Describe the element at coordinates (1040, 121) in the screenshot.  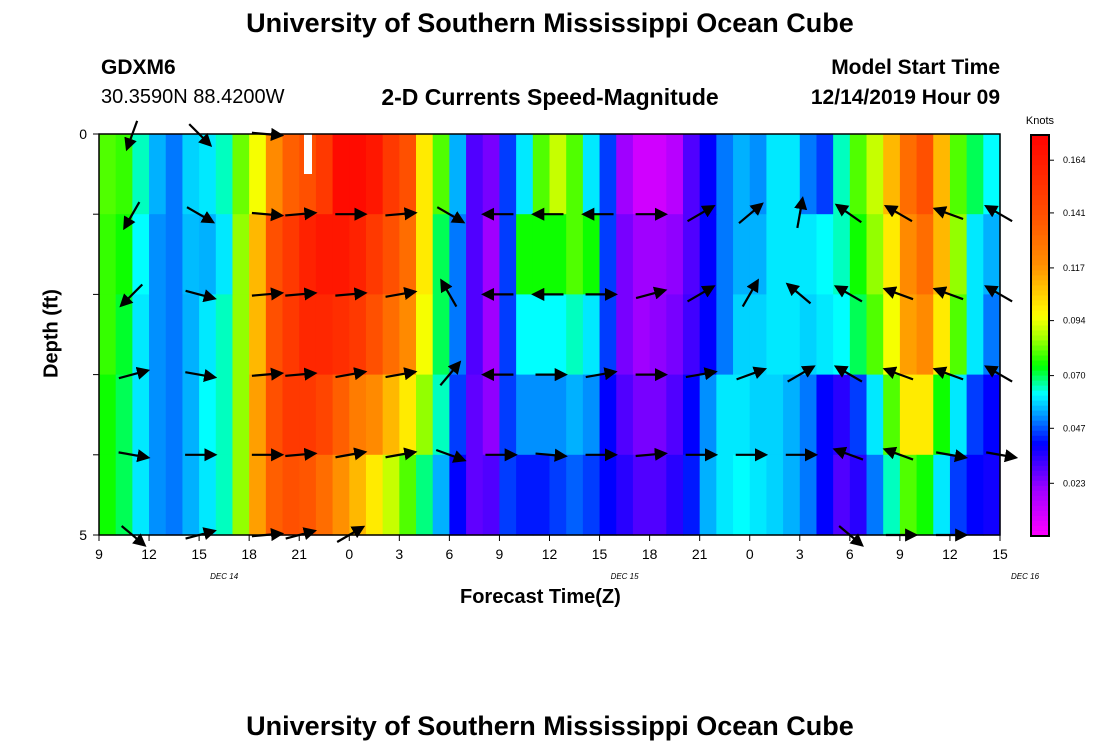
I see `color-bar-unit: Knots` at that location.